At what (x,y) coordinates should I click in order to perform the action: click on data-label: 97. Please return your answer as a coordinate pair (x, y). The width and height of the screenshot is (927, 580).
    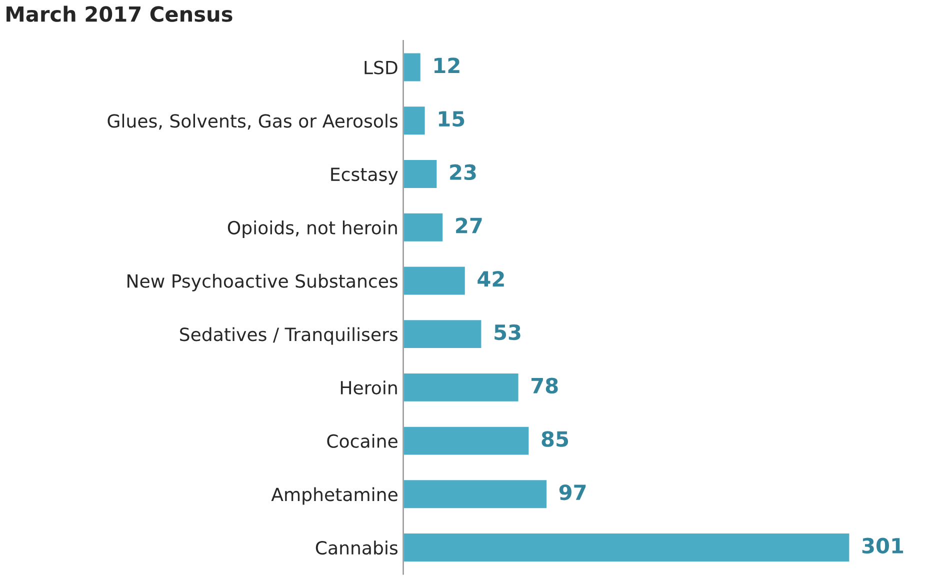
    Looking at the image, I should click on (572, 492).